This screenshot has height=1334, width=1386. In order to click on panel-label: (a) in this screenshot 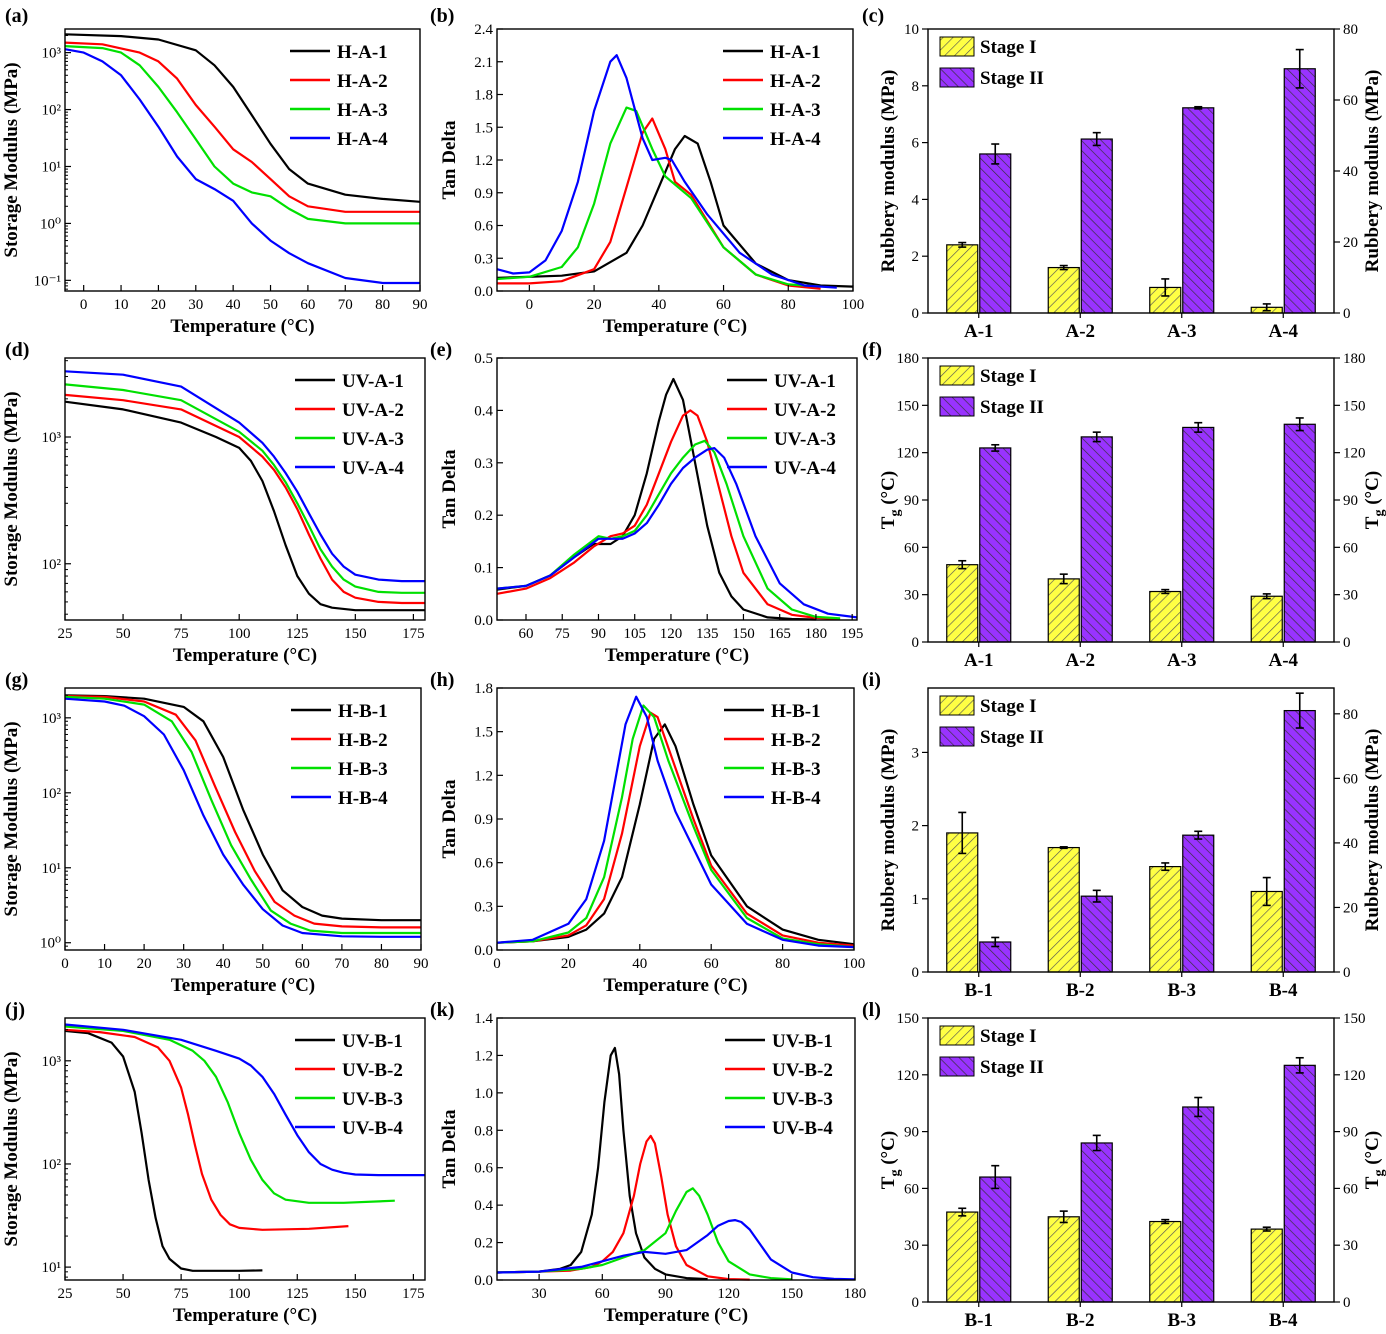, I will do `click(16, 16)`.